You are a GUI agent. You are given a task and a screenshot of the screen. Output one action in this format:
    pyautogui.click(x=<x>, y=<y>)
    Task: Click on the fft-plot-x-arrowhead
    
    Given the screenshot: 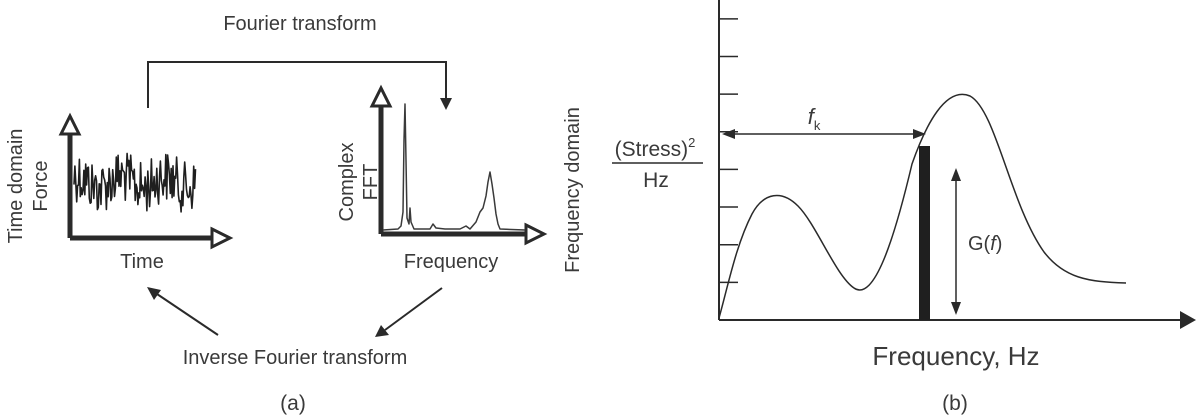 What is the action you would take?
    pyautogui.click(x=536, y=234)
    